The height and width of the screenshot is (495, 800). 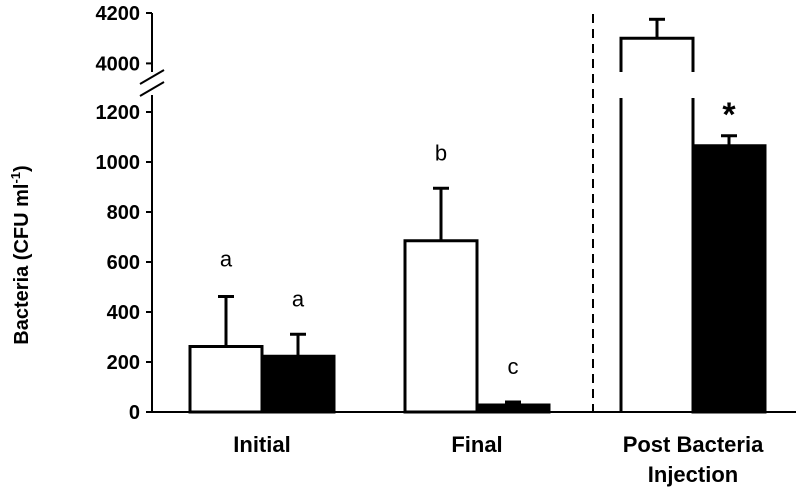 What do you see at coordinates (513, 366) in the screenshot?
I see `significance-label: c` at bounding box center [513, 366].